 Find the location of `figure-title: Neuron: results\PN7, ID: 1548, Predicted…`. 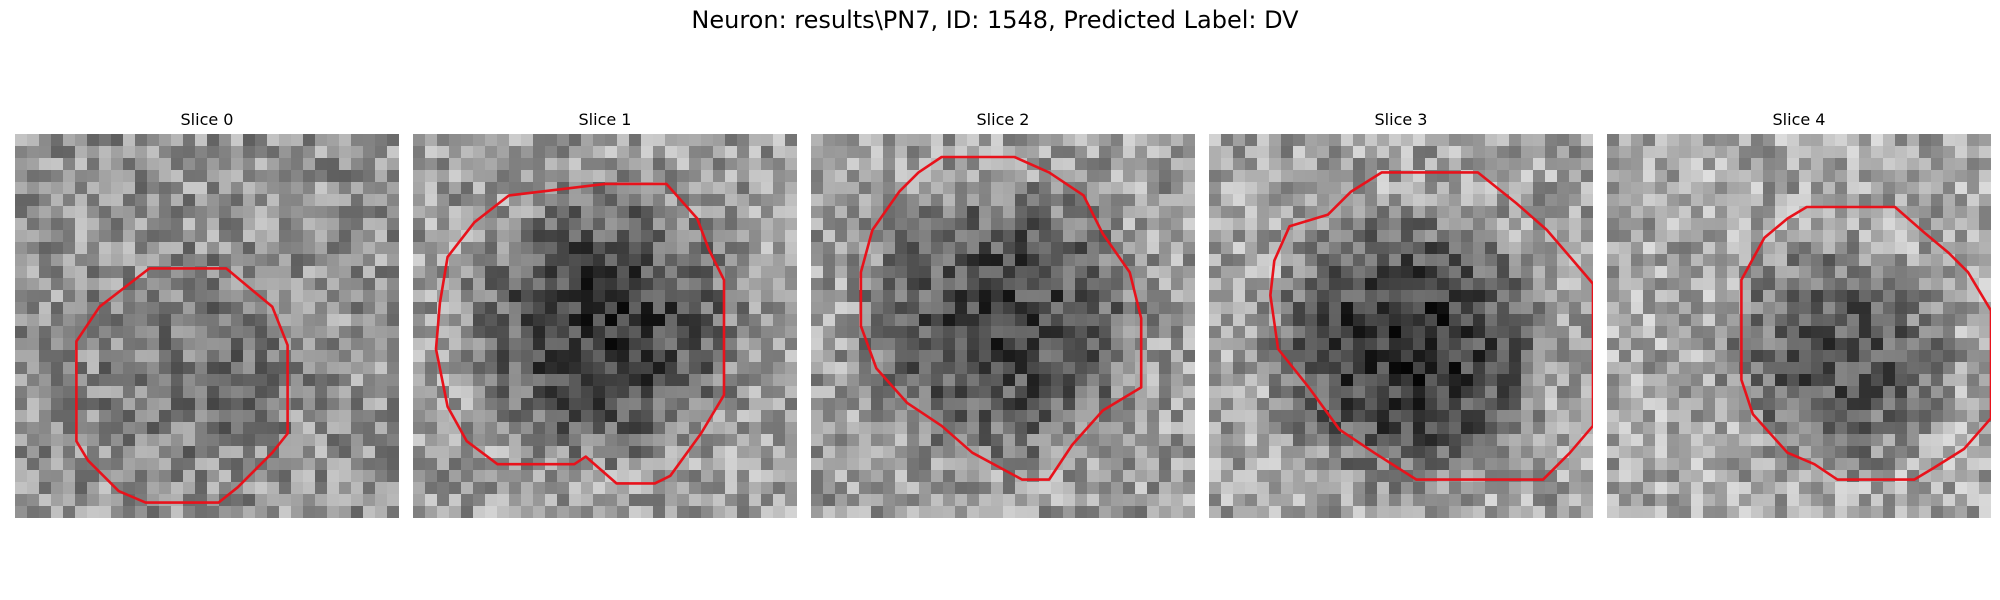

figure-title: Neuron: results\PN7, ID: 1548, Predicted… is located at coordinates (995, 20).